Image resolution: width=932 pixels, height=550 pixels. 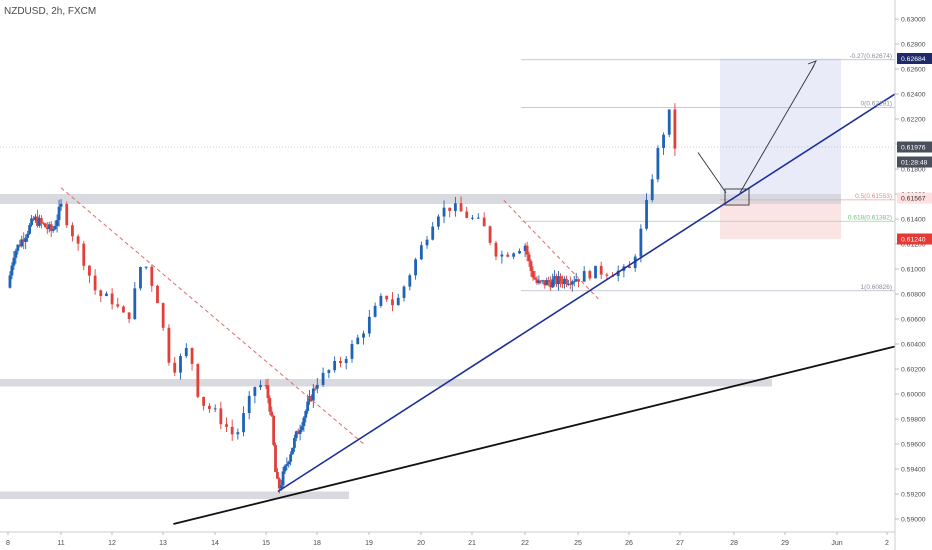 I want to click on symbol-label: NZDUSD, 2h, FXCM, so click(x=50, y=11).